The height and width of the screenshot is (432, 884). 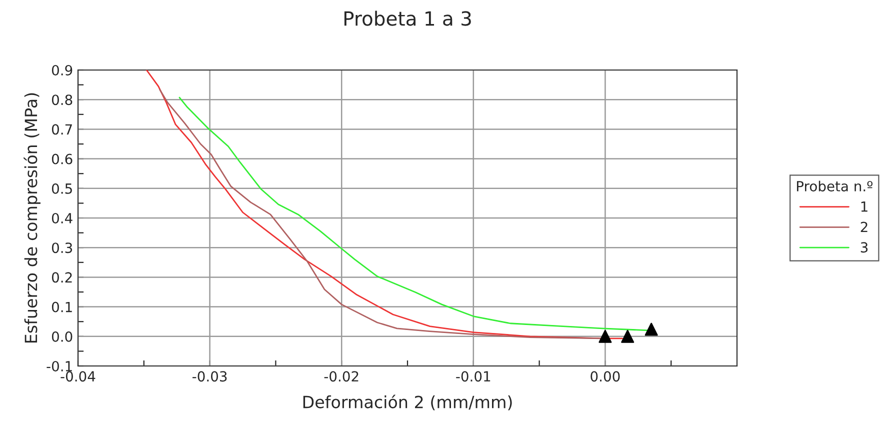 I want to click on y-tick-label: 0.9, so click(x=62, y=70).